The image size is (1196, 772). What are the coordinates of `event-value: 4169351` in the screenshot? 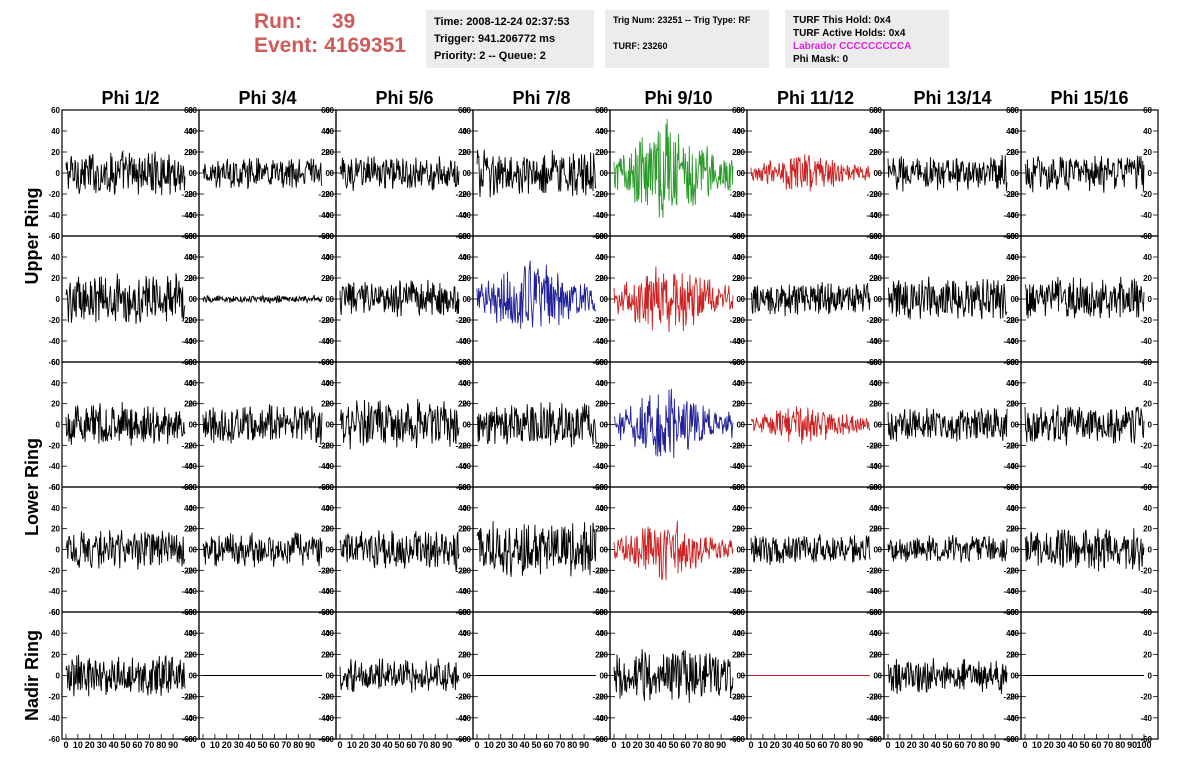 It's located at (365, 45).